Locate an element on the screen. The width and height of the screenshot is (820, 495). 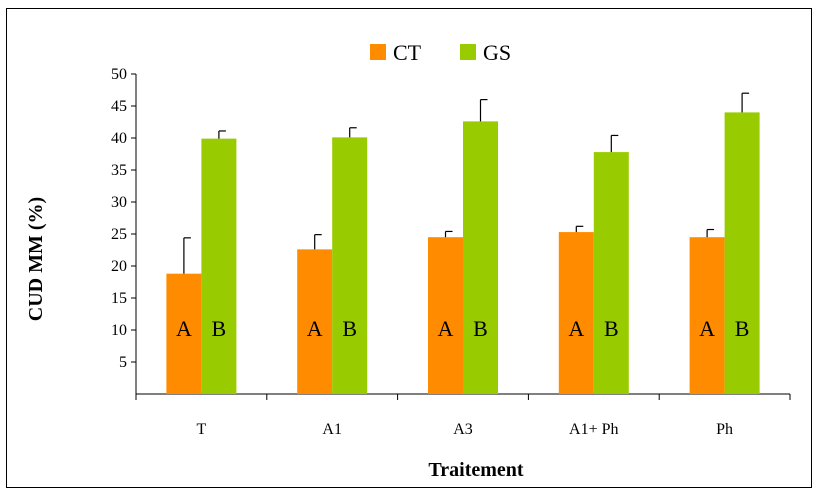
legend: CT GS is located at coordinates (440, 52).